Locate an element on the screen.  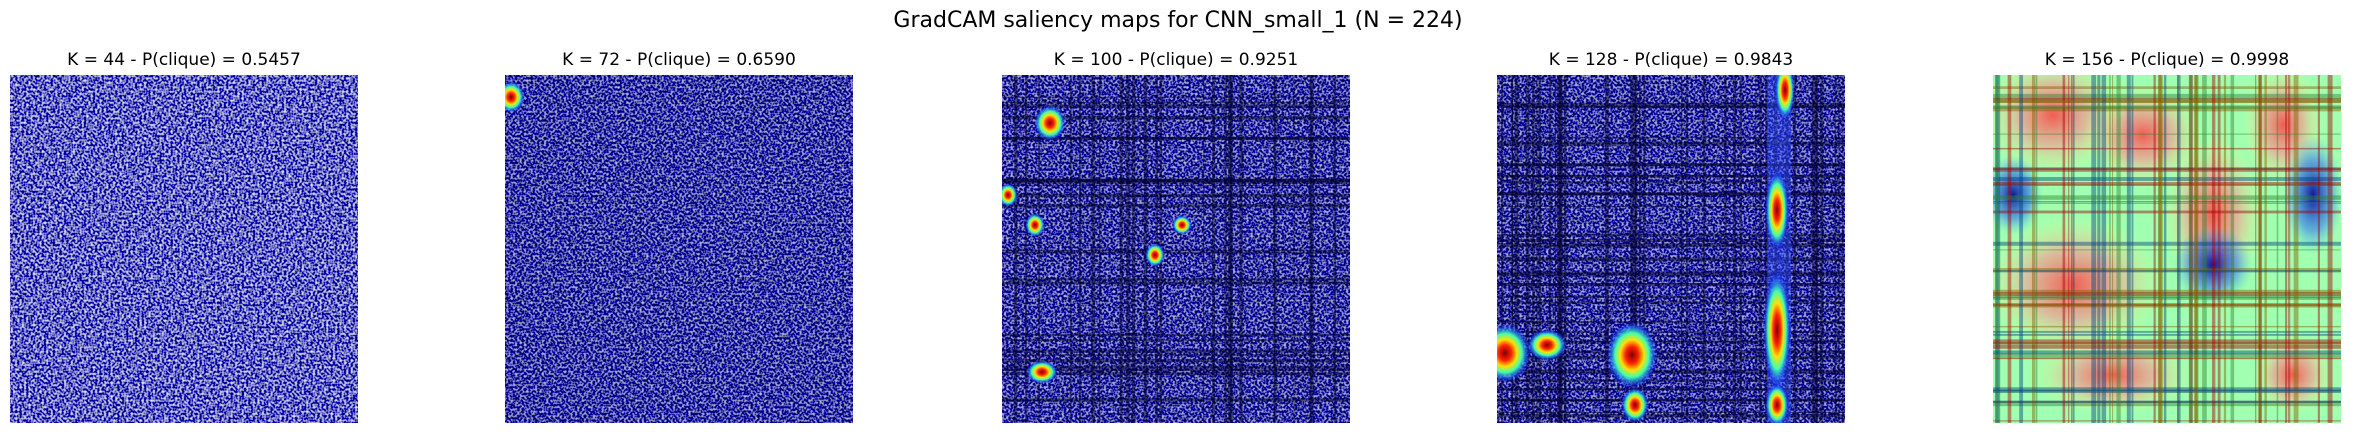
noise-image is located at coordinates (679, 249).